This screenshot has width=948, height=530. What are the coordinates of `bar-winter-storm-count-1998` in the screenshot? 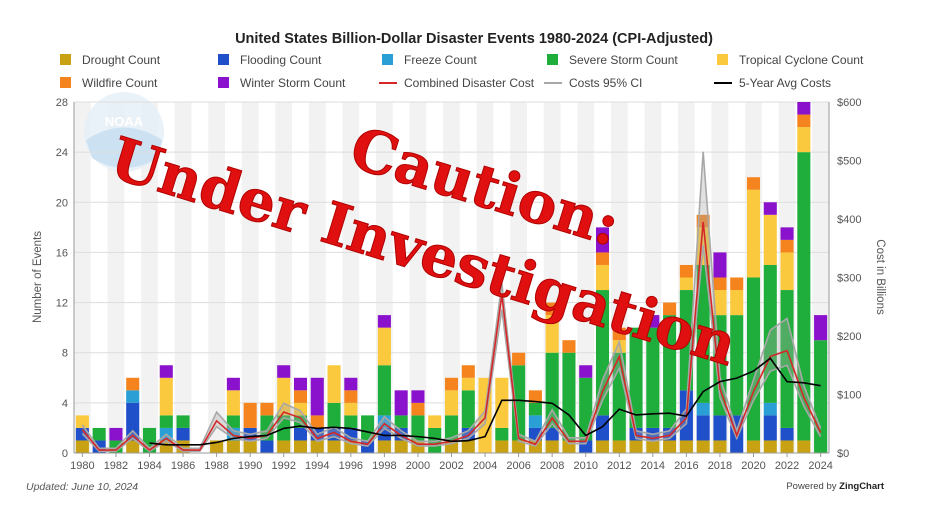 It's located at (384, 321).